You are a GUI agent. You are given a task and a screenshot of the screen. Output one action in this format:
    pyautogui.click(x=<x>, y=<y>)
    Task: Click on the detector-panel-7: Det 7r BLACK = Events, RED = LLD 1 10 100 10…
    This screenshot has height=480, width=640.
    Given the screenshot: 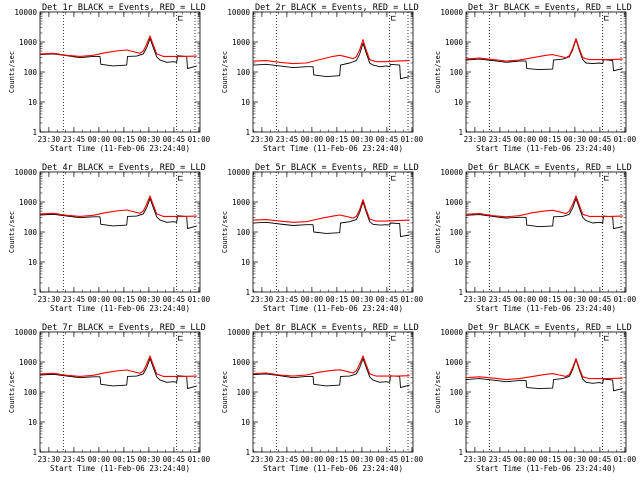 What is the action you would take?
    pyautogui.click(x=109, y=398)
    